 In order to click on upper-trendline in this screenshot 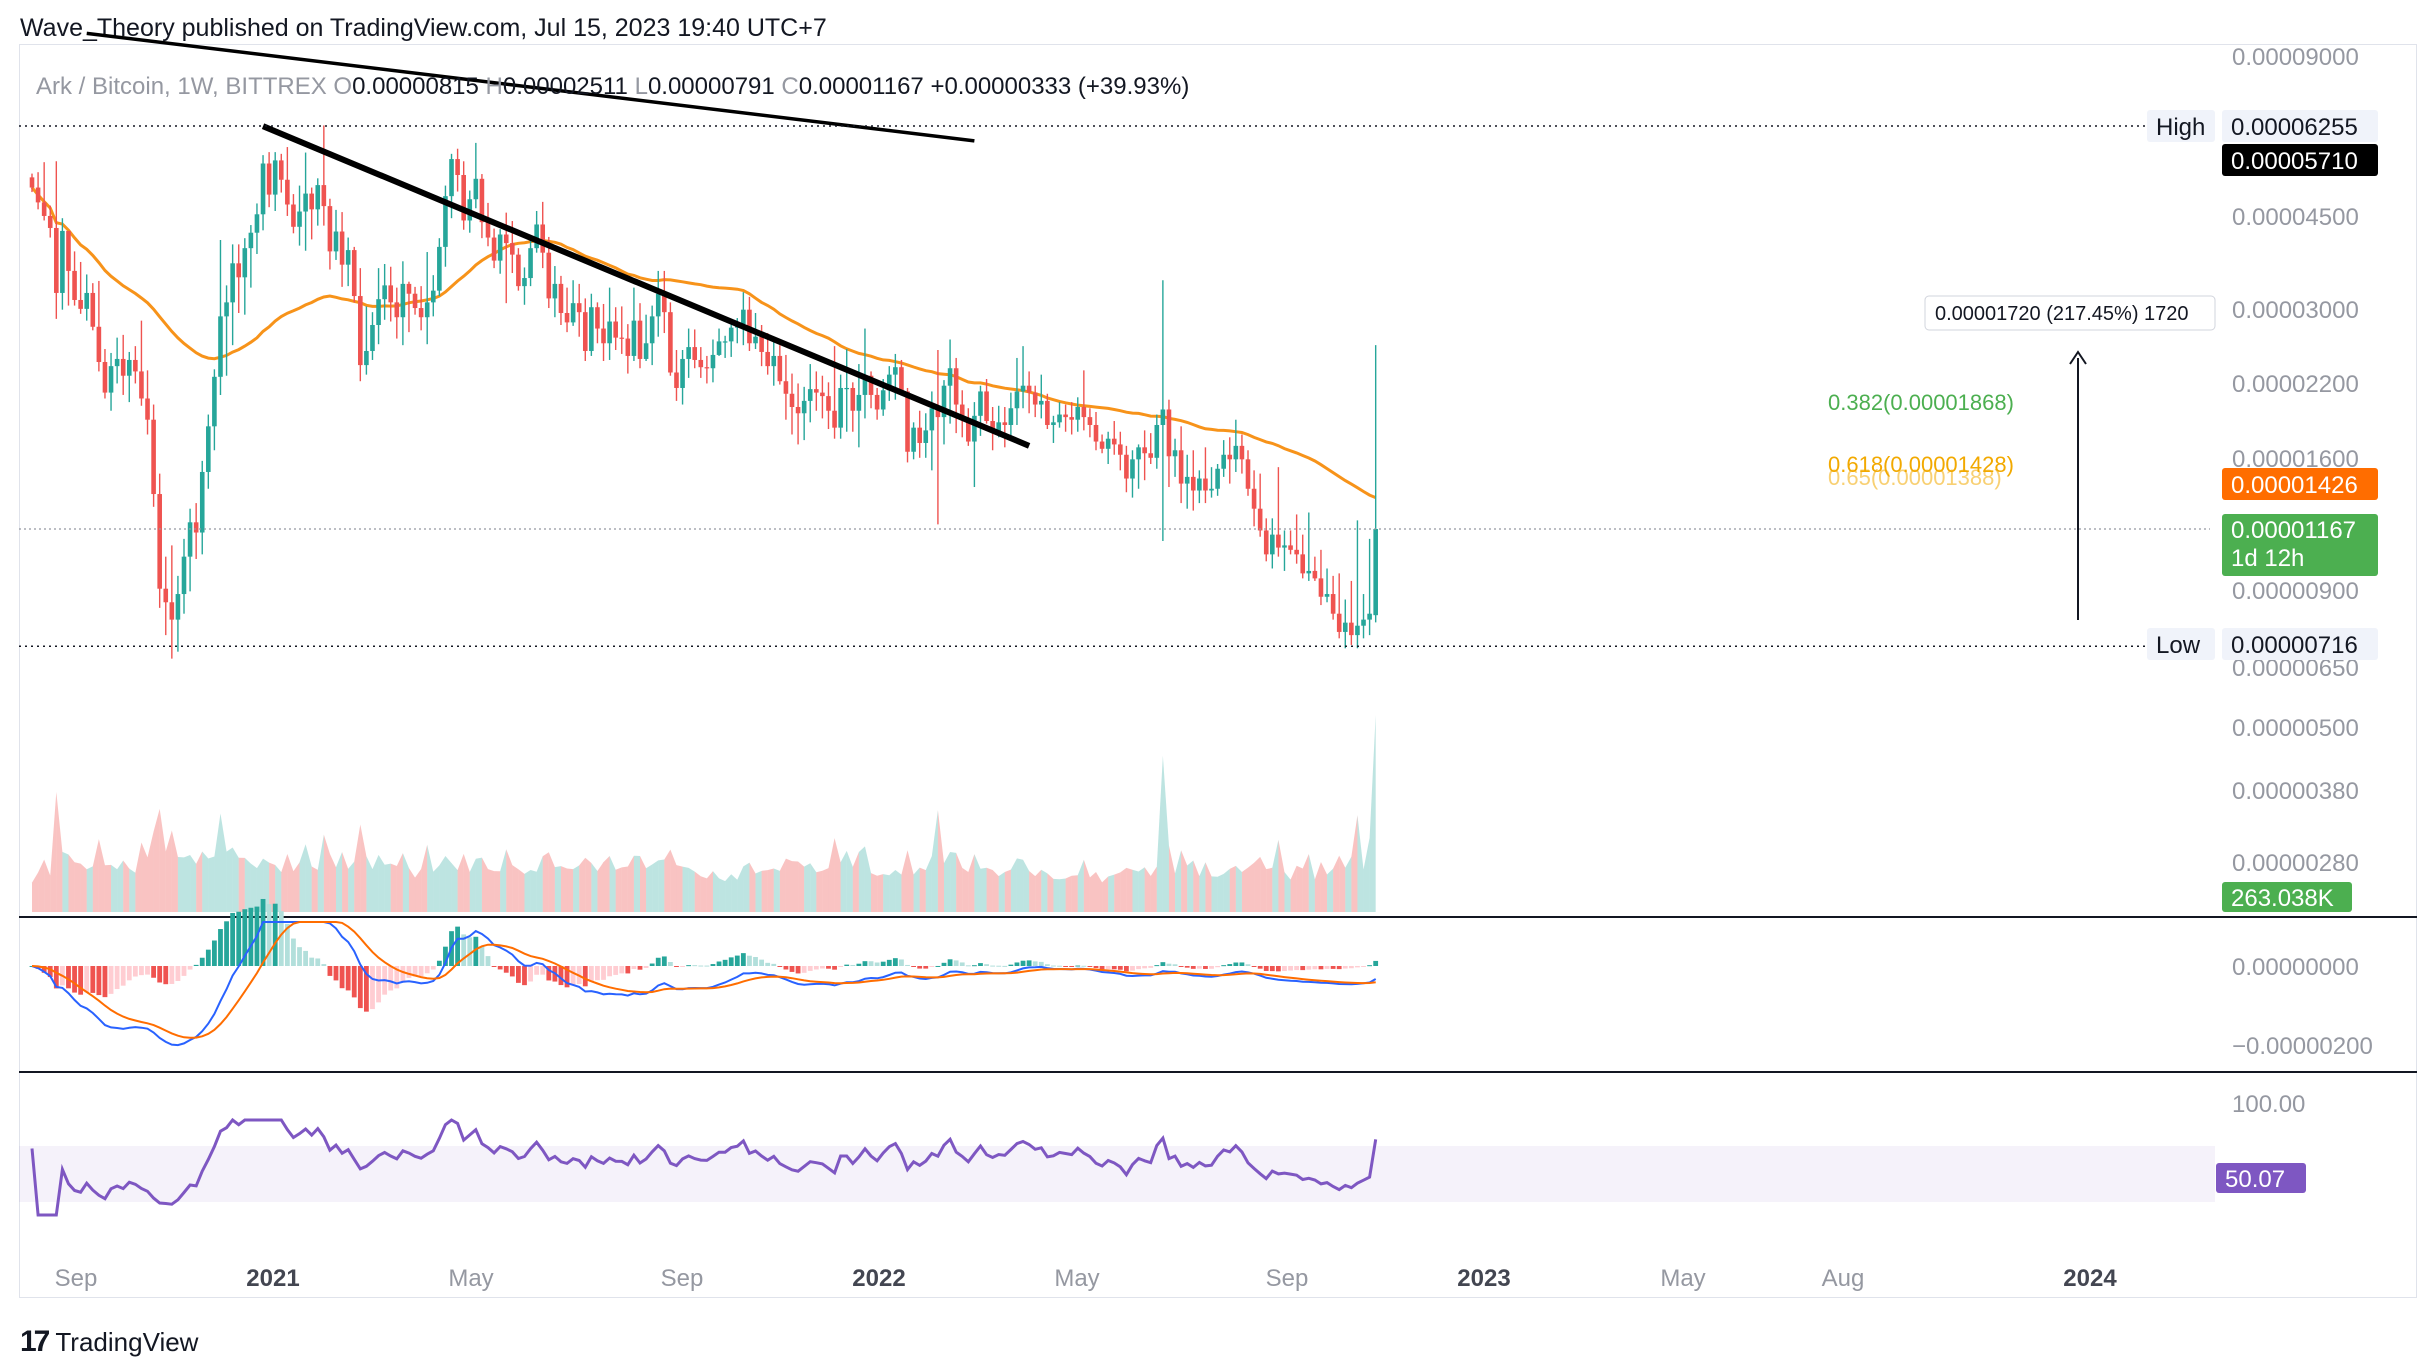, I will do `click(530, 87)`.